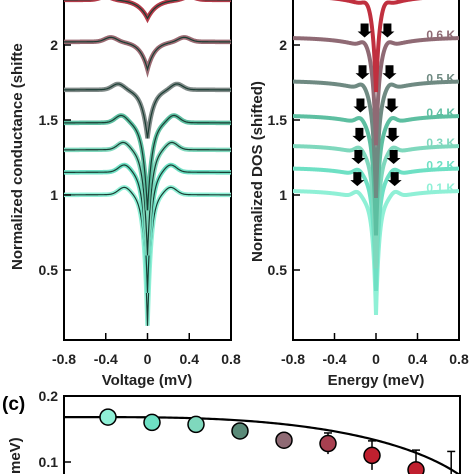 This screenshot has width=474, height=474. I want to click on panel-c-letter: (c), so click(13, 404).